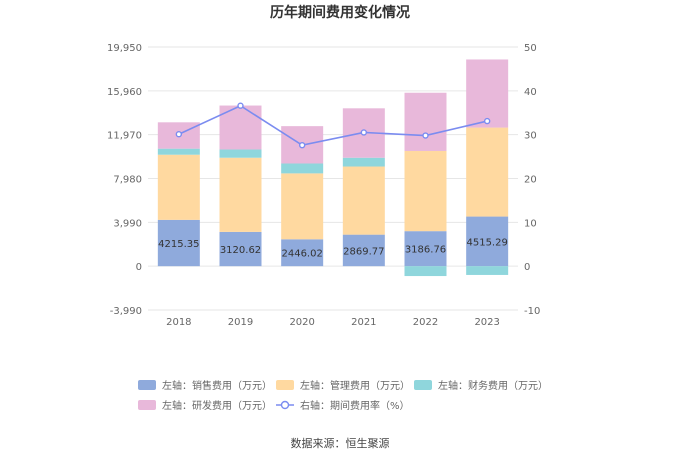 The image size is (680, 460). I want to click on data-label: 4215.35, so click(178, 244).